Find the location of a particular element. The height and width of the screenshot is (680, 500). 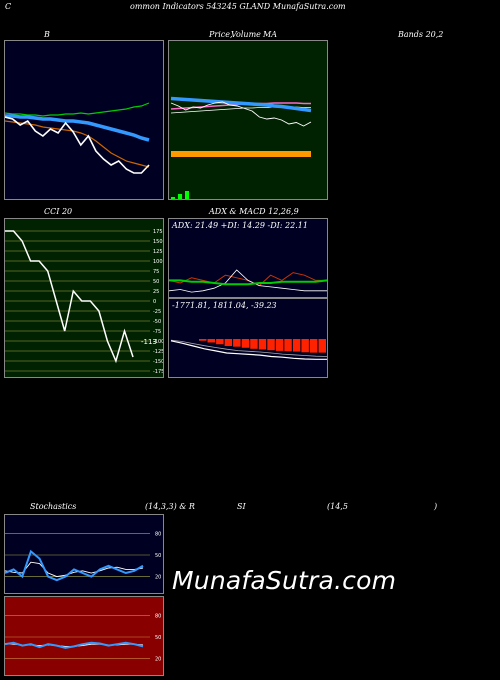

stoch-tick-label: 50 is located at coordinates (158, 556).